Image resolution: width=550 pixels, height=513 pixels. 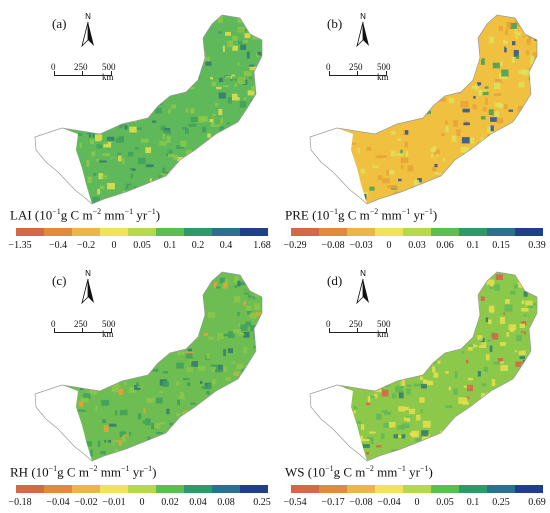 I want to click on legend-tick-label: 0.69, so click(x=537, y=502).